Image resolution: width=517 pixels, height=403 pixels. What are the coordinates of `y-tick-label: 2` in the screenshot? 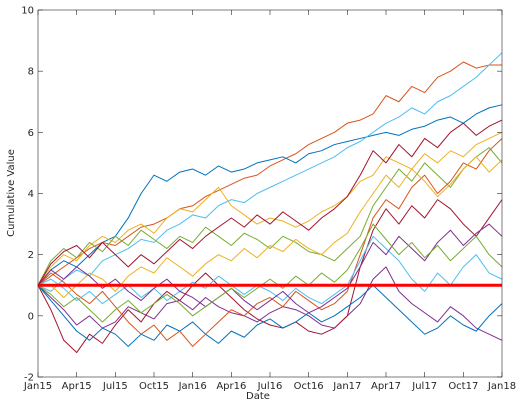 It's located at (31, 255).